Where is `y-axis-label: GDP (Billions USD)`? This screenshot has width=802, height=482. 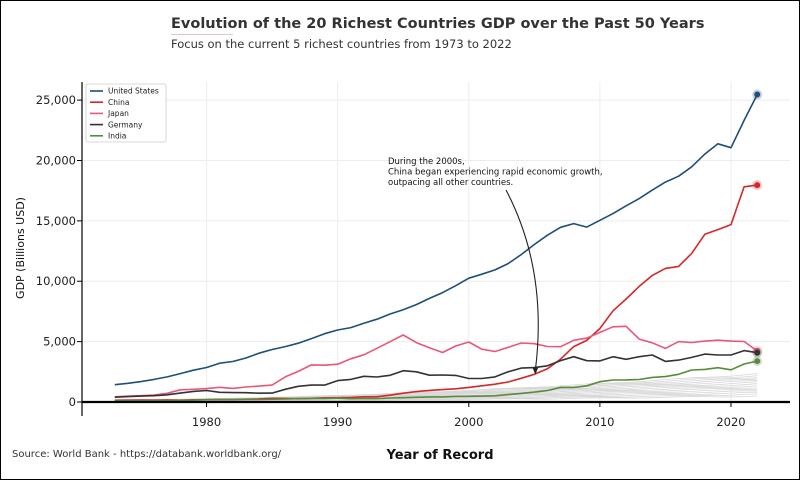 y-axis-label: GDP (Billions USD) is located at coordinates (20, 248).